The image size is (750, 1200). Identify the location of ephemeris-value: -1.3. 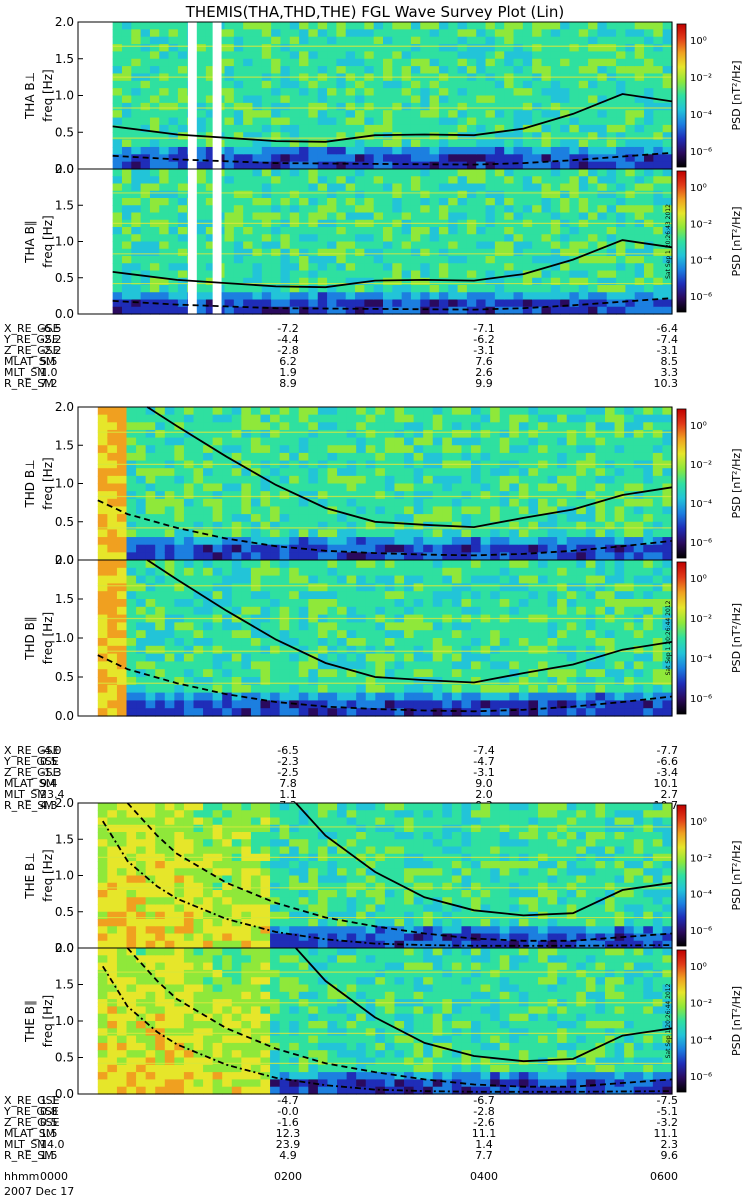
(50, 772).